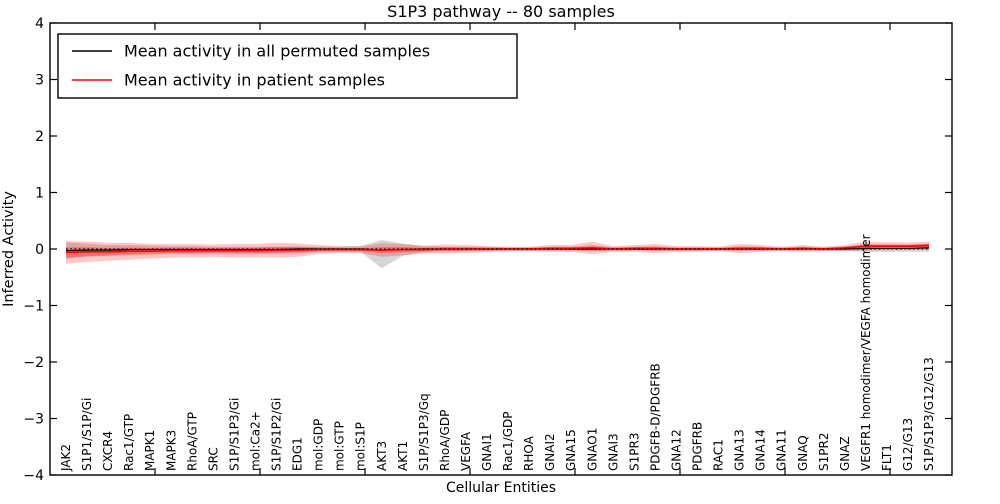 The image size is (1000, 504). Describe the element at coordinates (782, 450) in the screenshot. I see `x-category-label: GNA11` at that location.